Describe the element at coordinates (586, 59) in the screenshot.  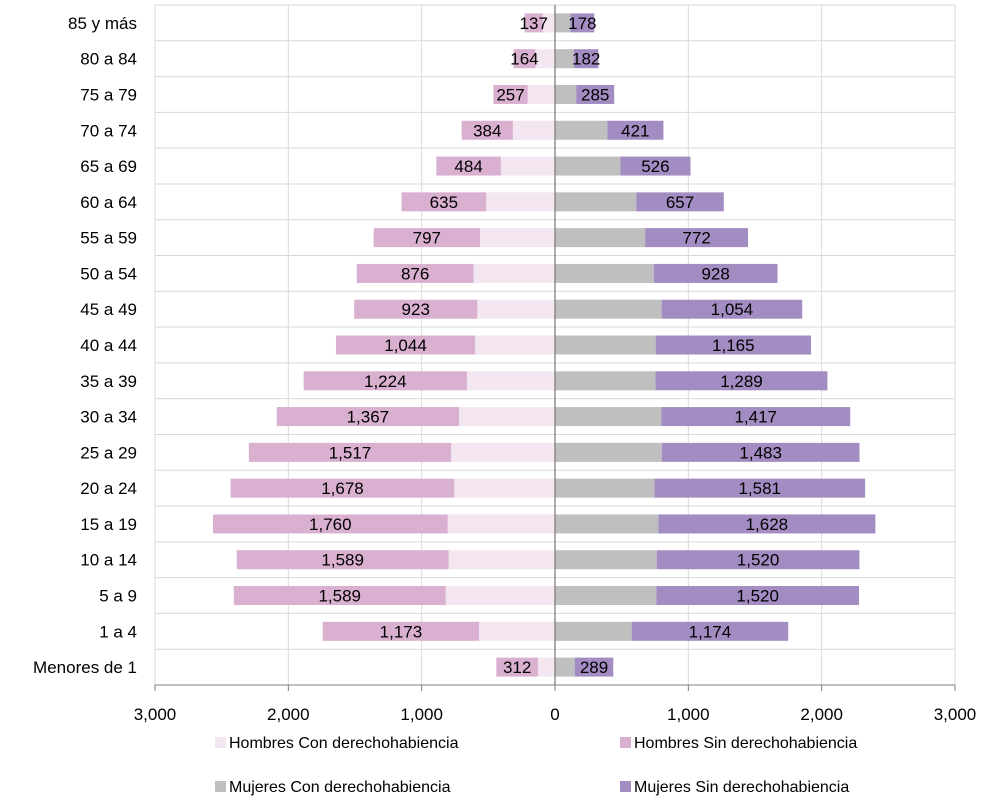
I see `data-label-mujeres-sin-derechohabiencia-1: 182` at that location.